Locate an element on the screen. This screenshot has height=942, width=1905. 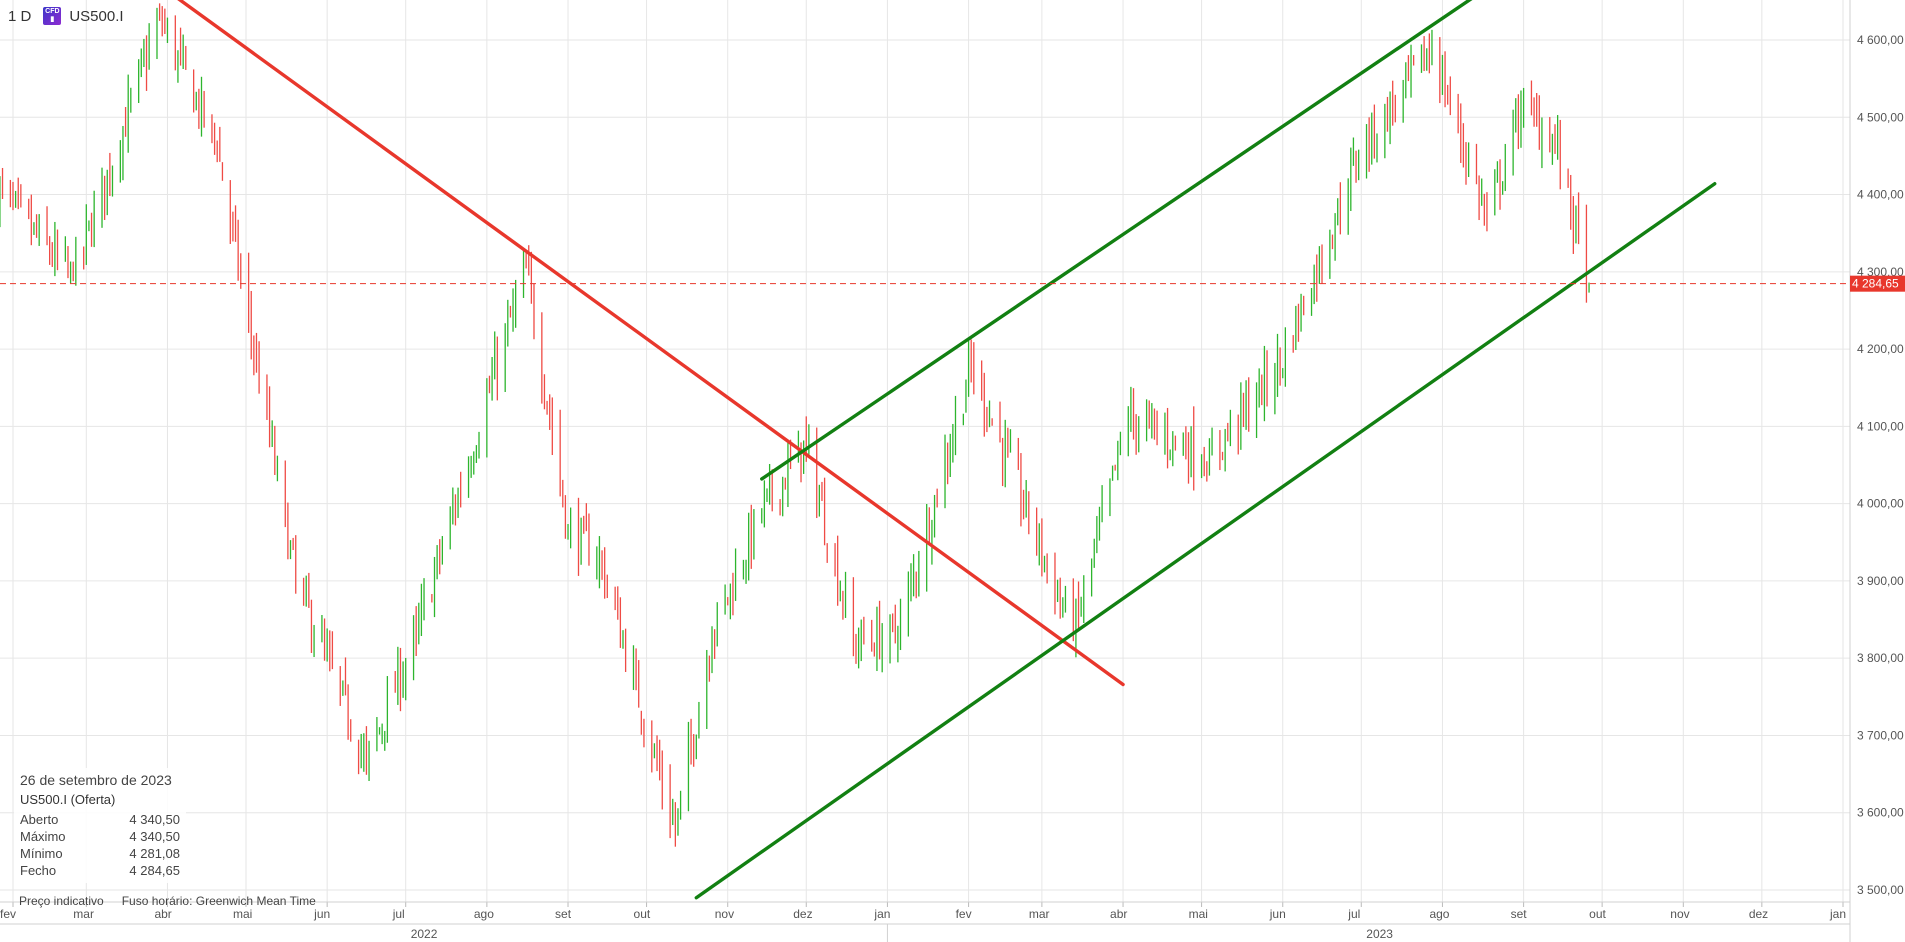
y-tick-label: 4 400,00 is located at coordinates (1880, 195).